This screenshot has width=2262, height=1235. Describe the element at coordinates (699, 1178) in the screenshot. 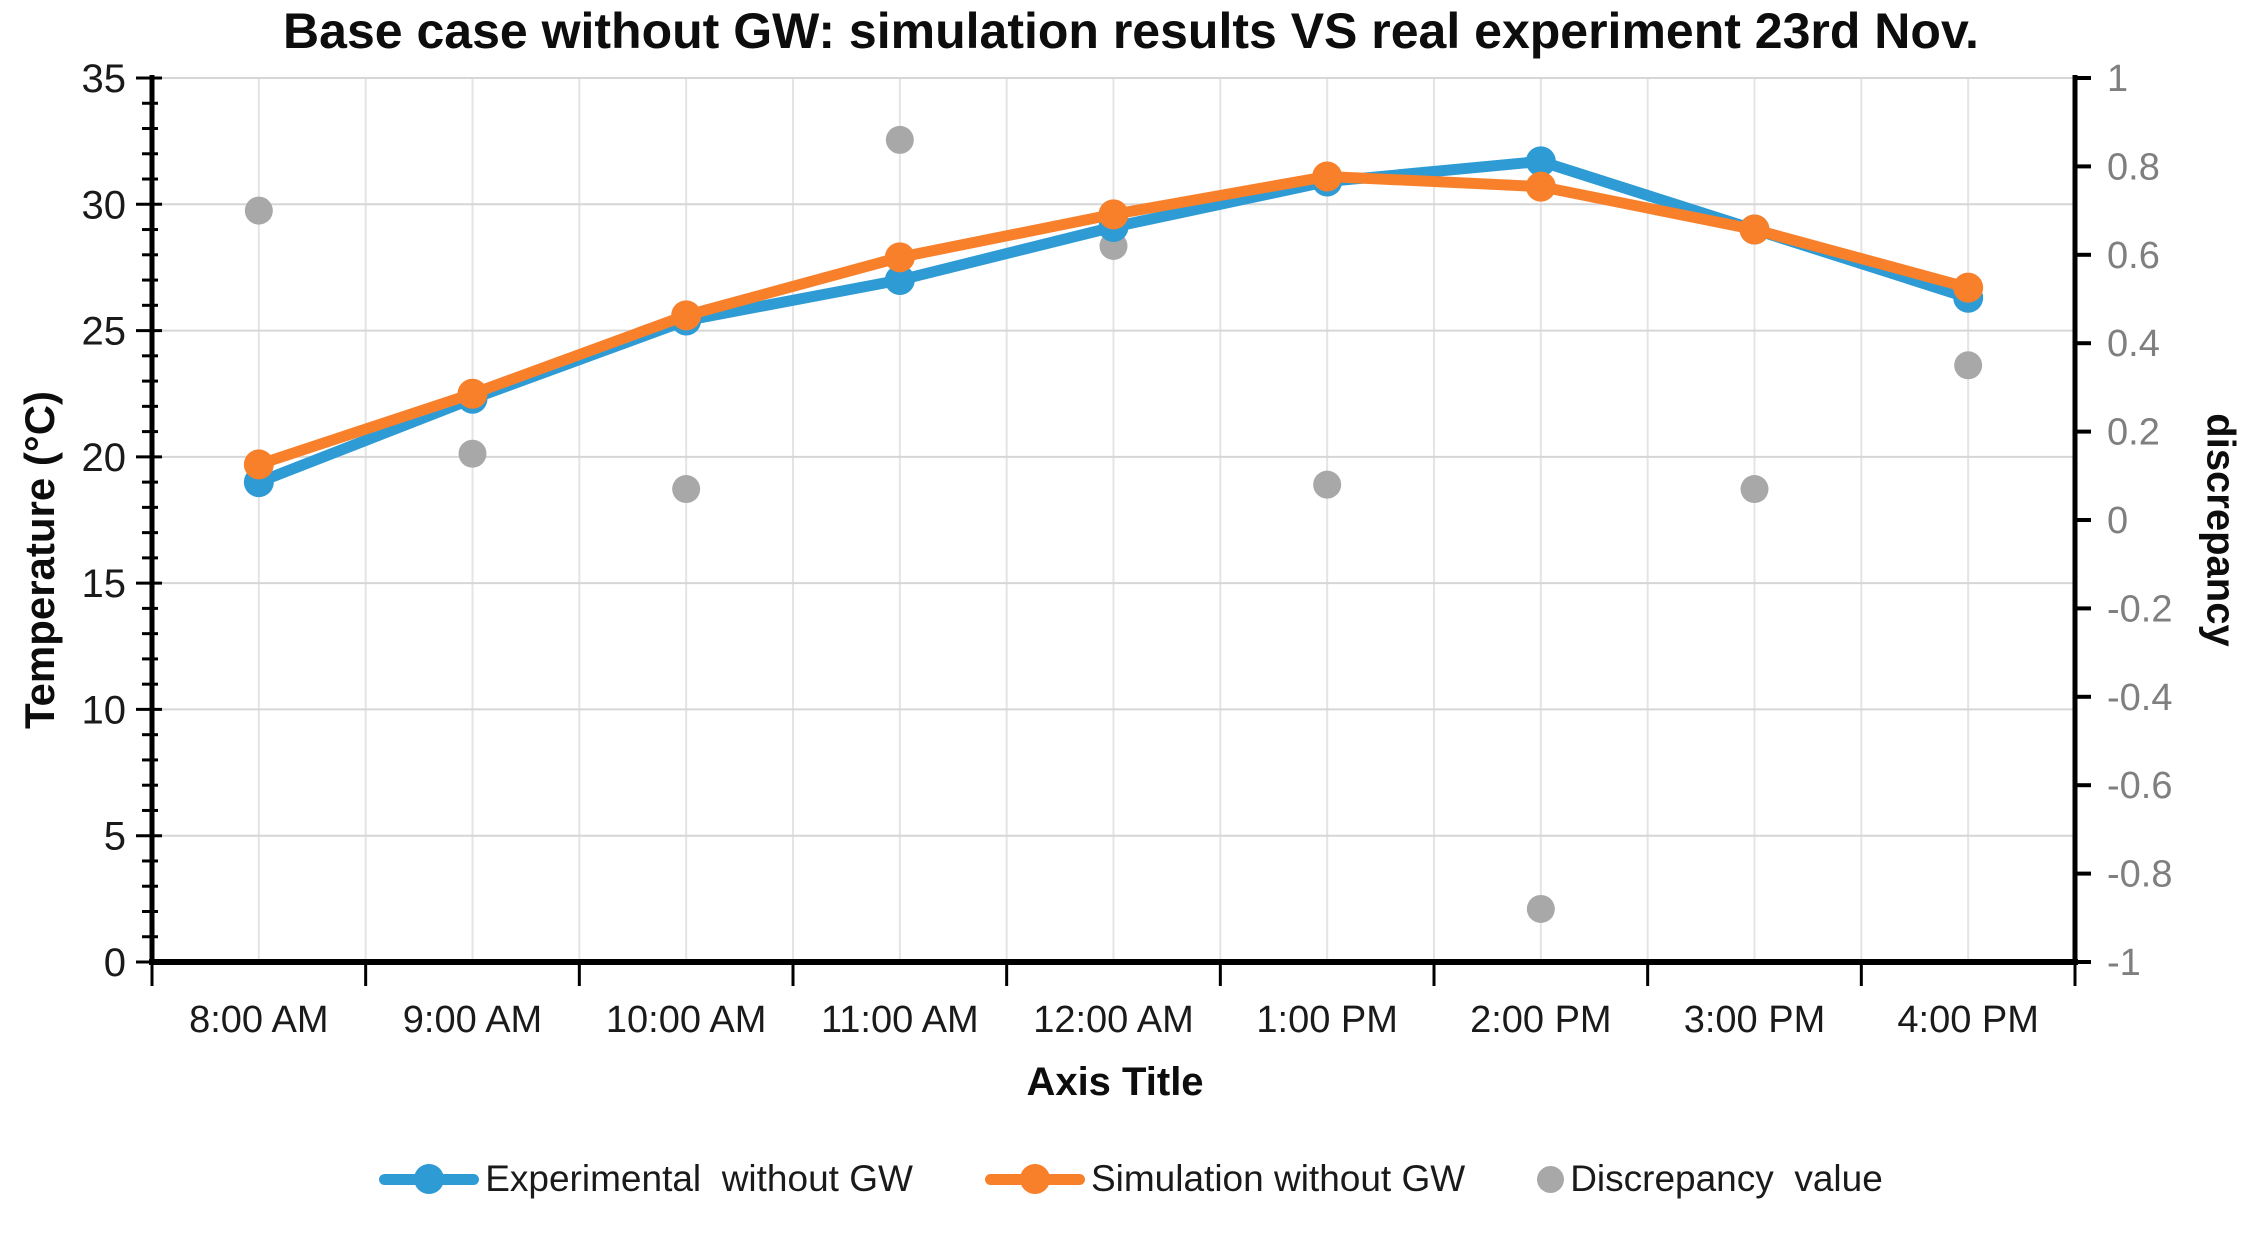

I see `legend-label: Experimental without GW` at that location.